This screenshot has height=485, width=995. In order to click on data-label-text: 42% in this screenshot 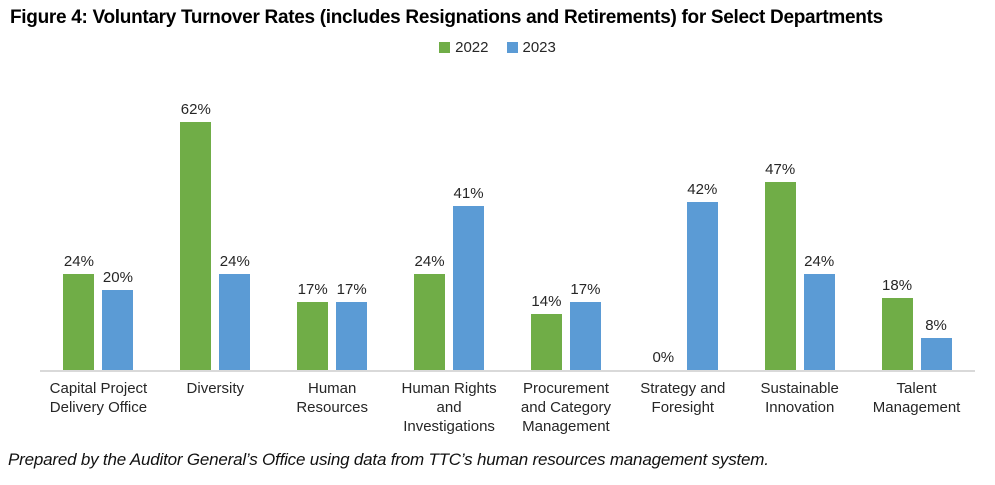, I will do `click(702, 189)`.